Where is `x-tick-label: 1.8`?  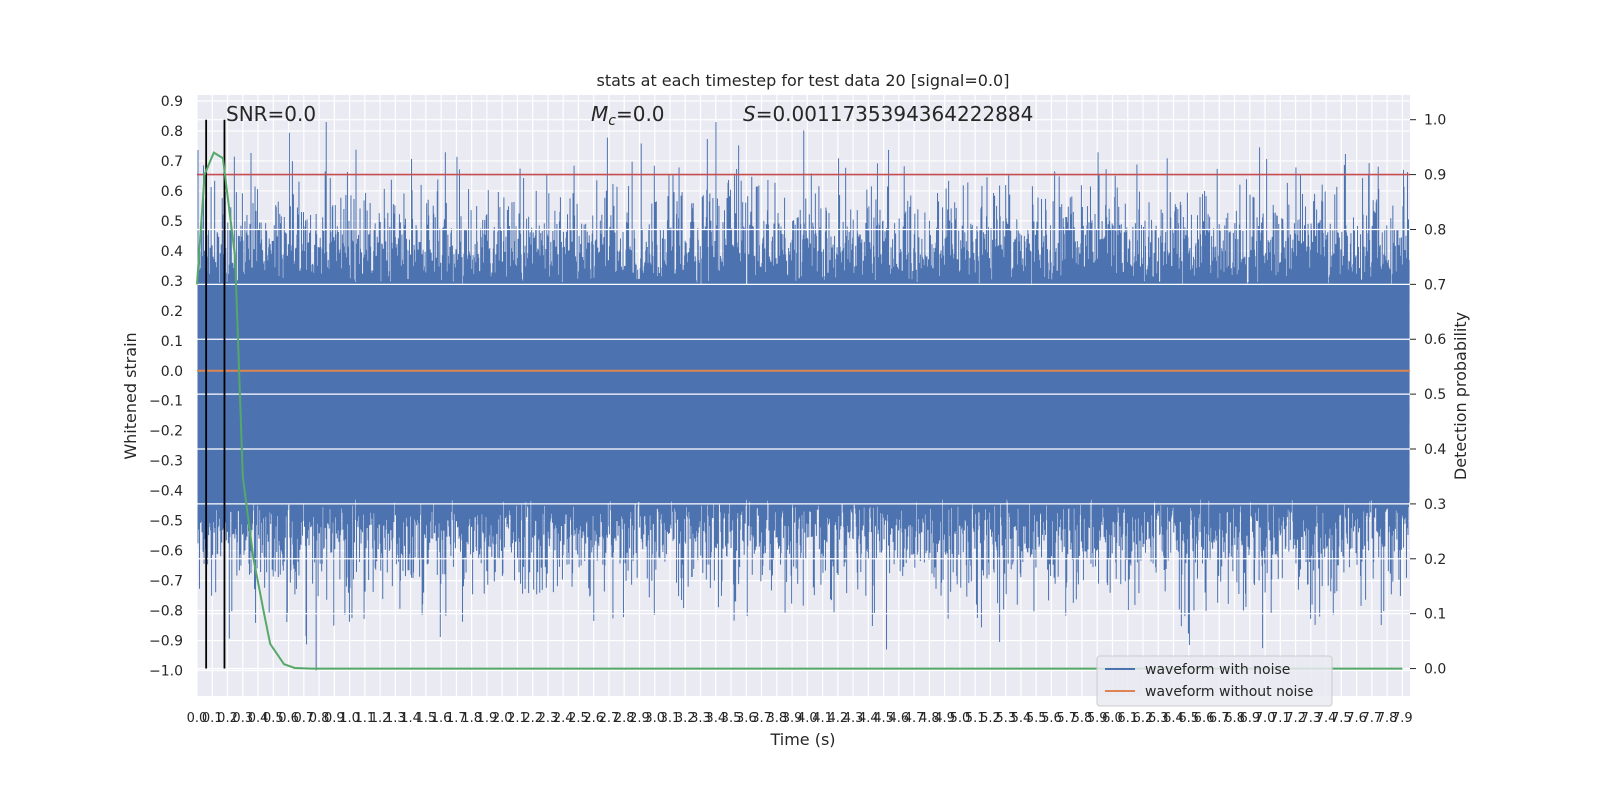 x-tick-label: 1.8 is located at coordinates (471, 718).